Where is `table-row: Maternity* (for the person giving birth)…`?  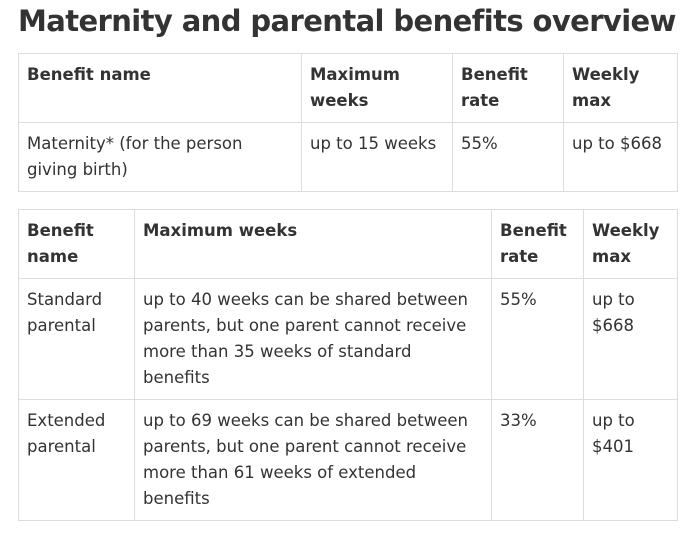 table-row: Maternity* (for the person giving birth)… is located at coordinates (348, 157).